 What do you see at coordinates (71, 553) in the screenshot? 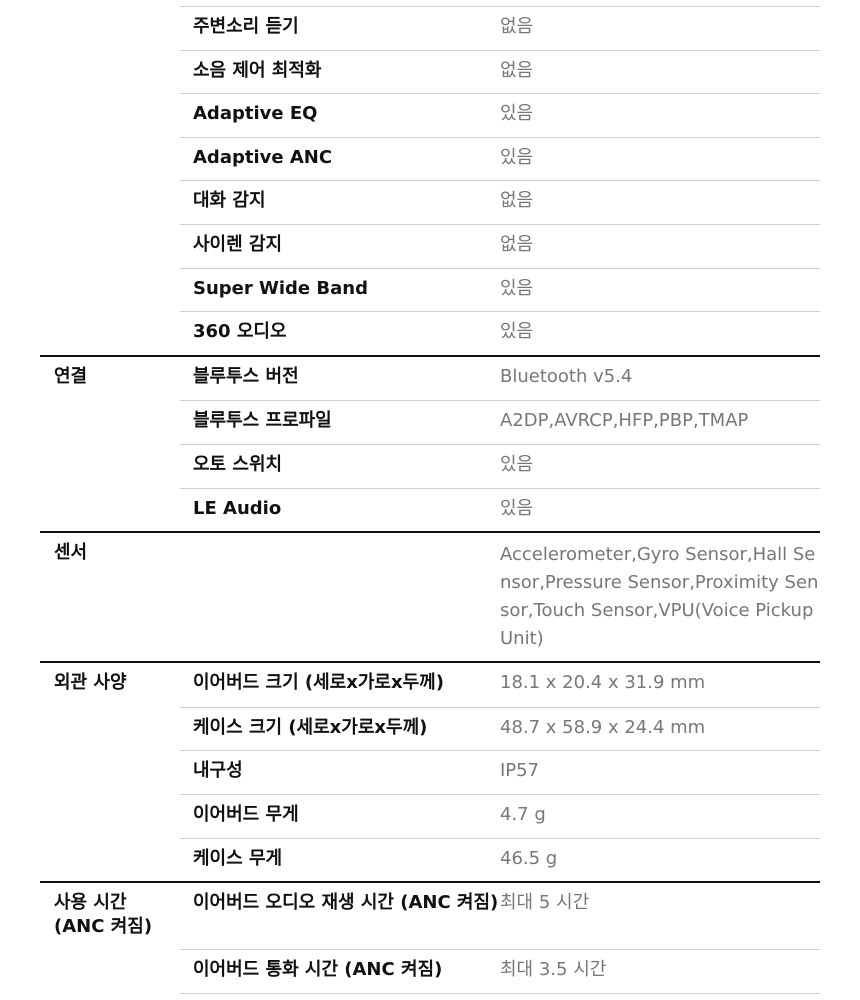
I see `group-label: 센서` at bounding box center [71, 553].